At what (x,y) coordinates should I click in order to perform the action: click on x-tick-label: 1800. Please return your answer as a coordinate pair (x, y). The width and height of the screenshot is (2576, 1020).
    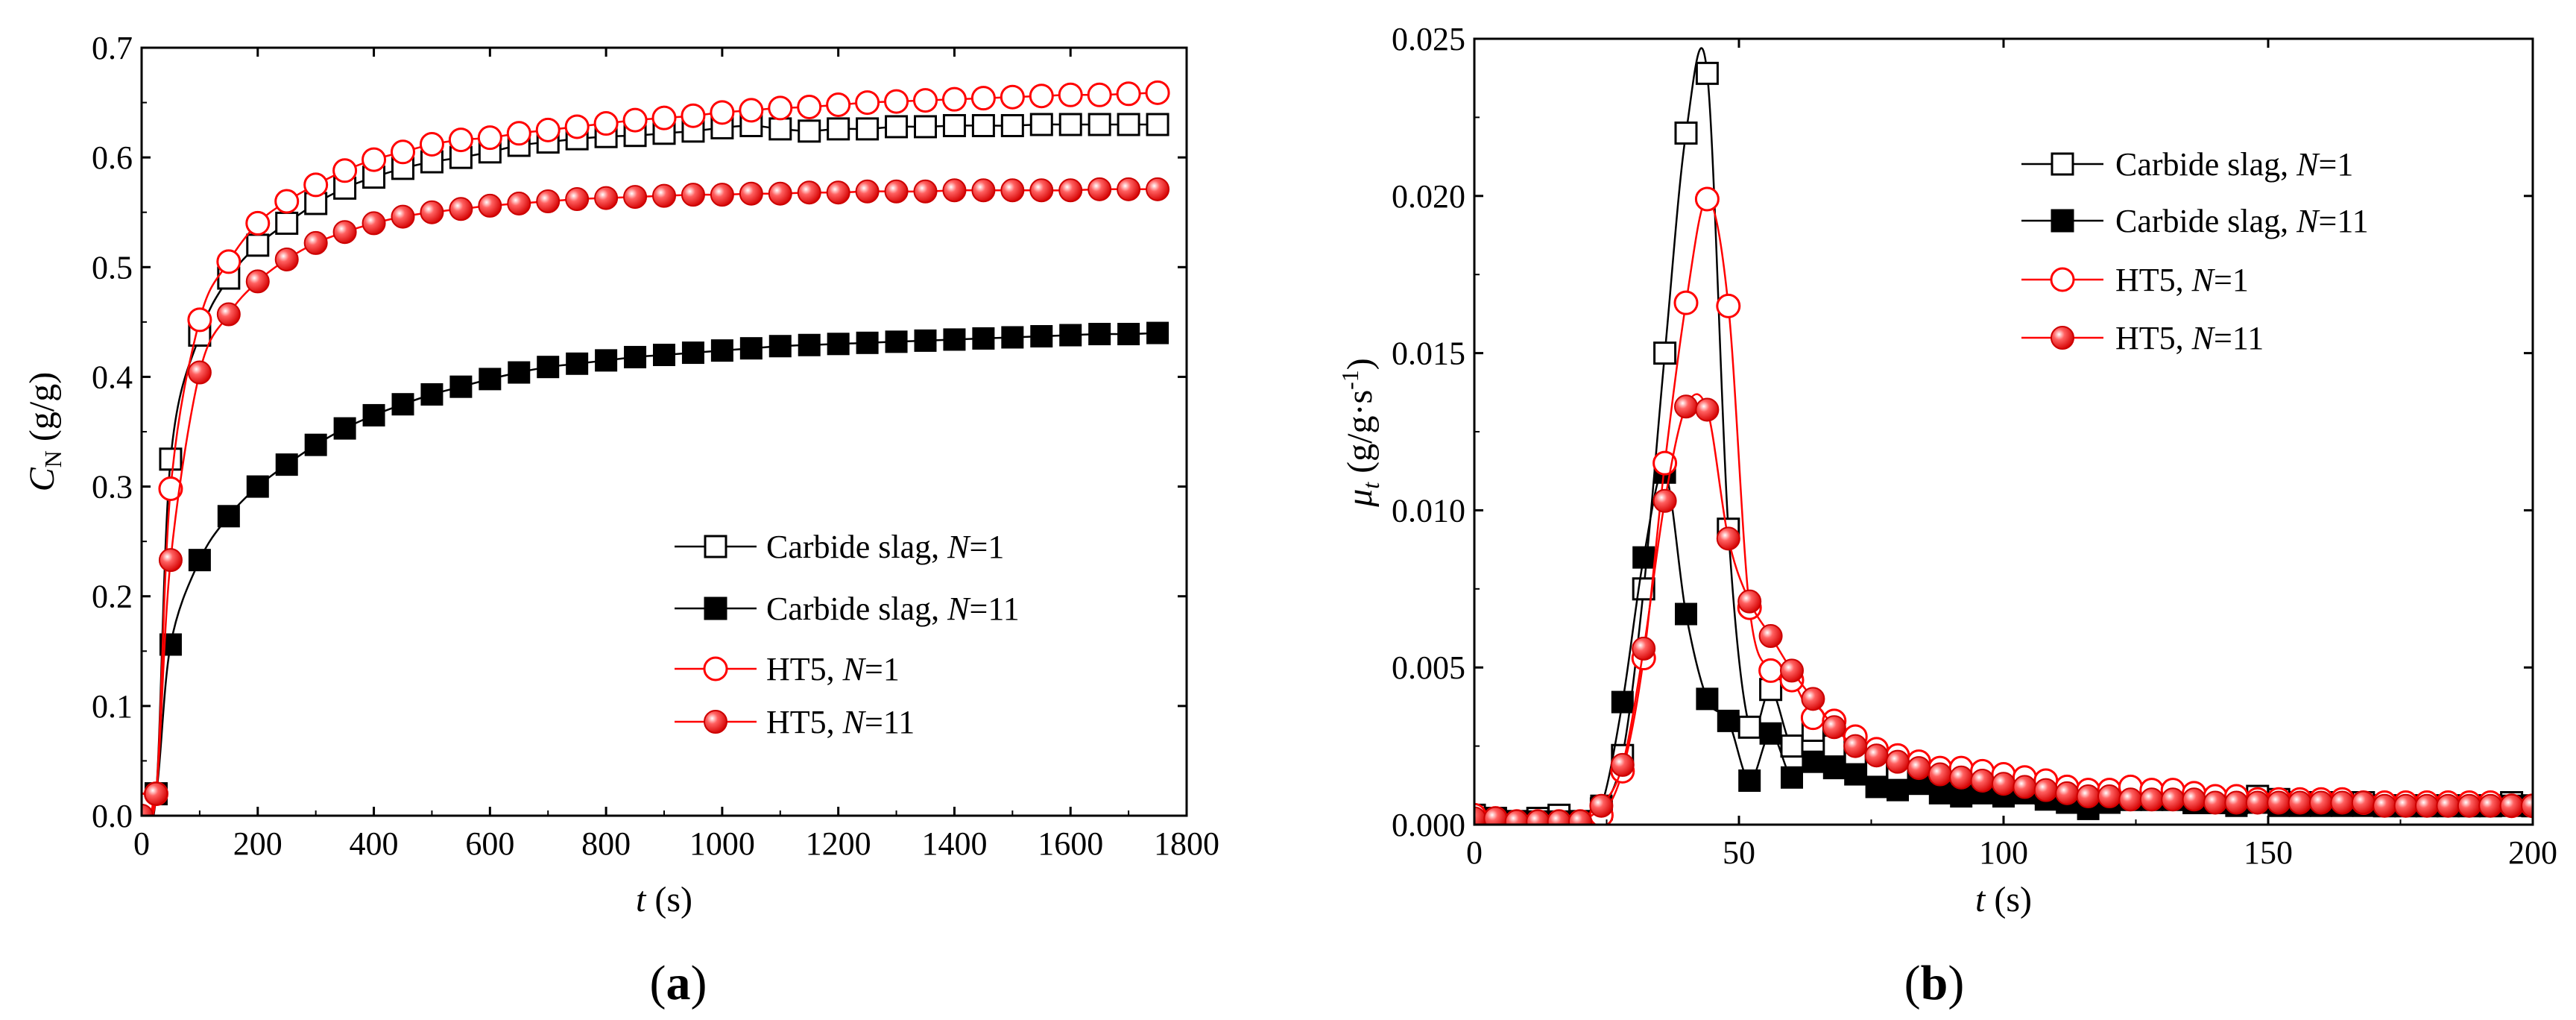
    Looking at the image, I should click on (1186, 843).